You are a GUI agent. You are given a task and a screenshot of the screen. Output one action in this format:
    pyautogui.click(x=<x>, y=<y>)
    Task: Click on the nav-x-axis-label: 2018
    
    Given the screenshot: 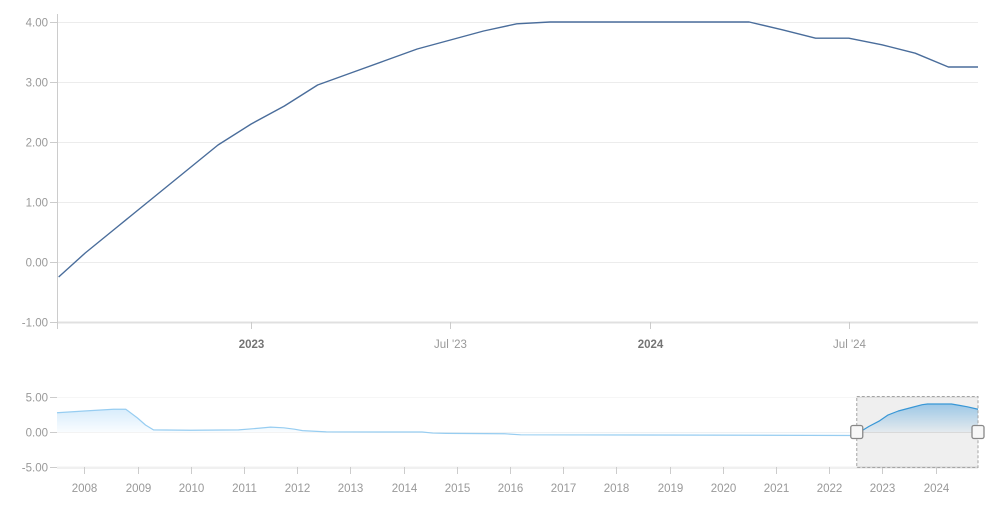 What is the action you would take?
    pyautogui.click(x=617, y=489)
    